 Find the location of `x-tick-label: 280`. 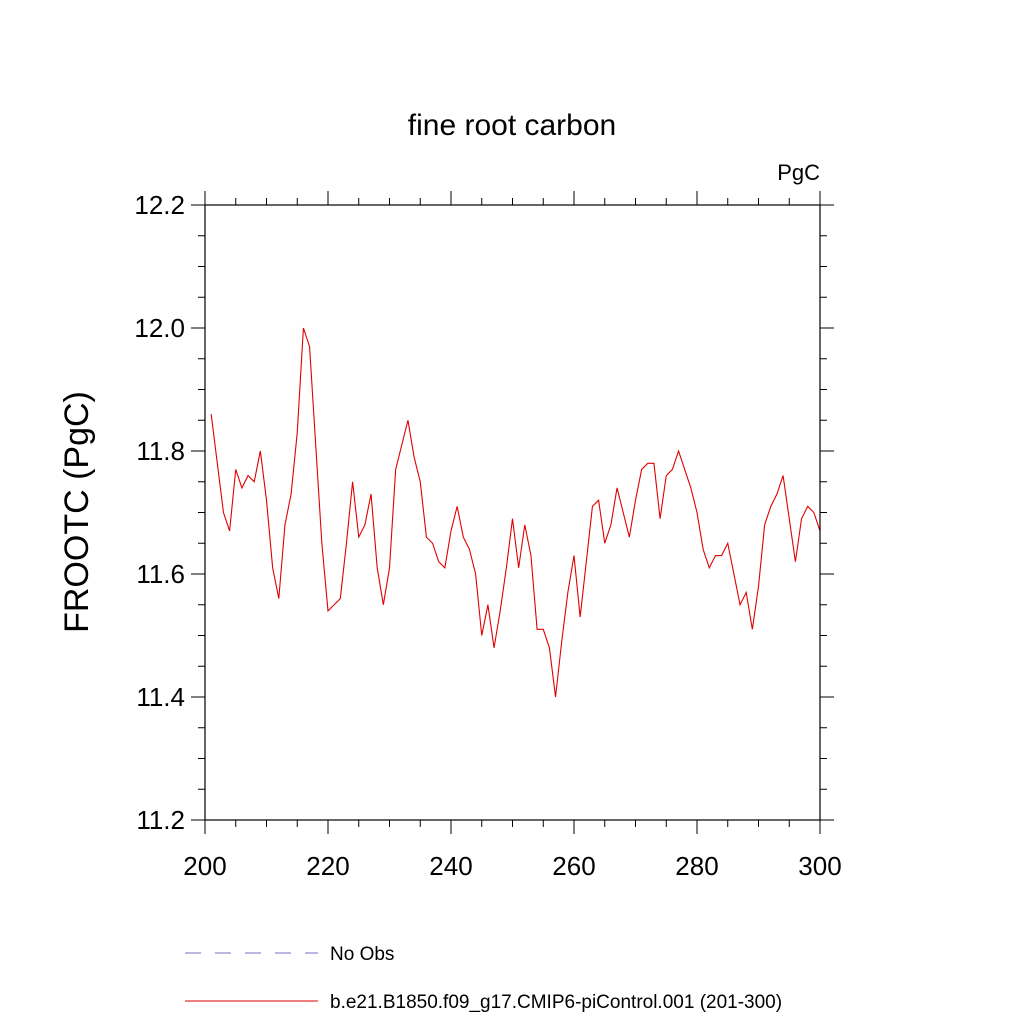

x-tick-label: 280 is located at coordinates (696, 866).